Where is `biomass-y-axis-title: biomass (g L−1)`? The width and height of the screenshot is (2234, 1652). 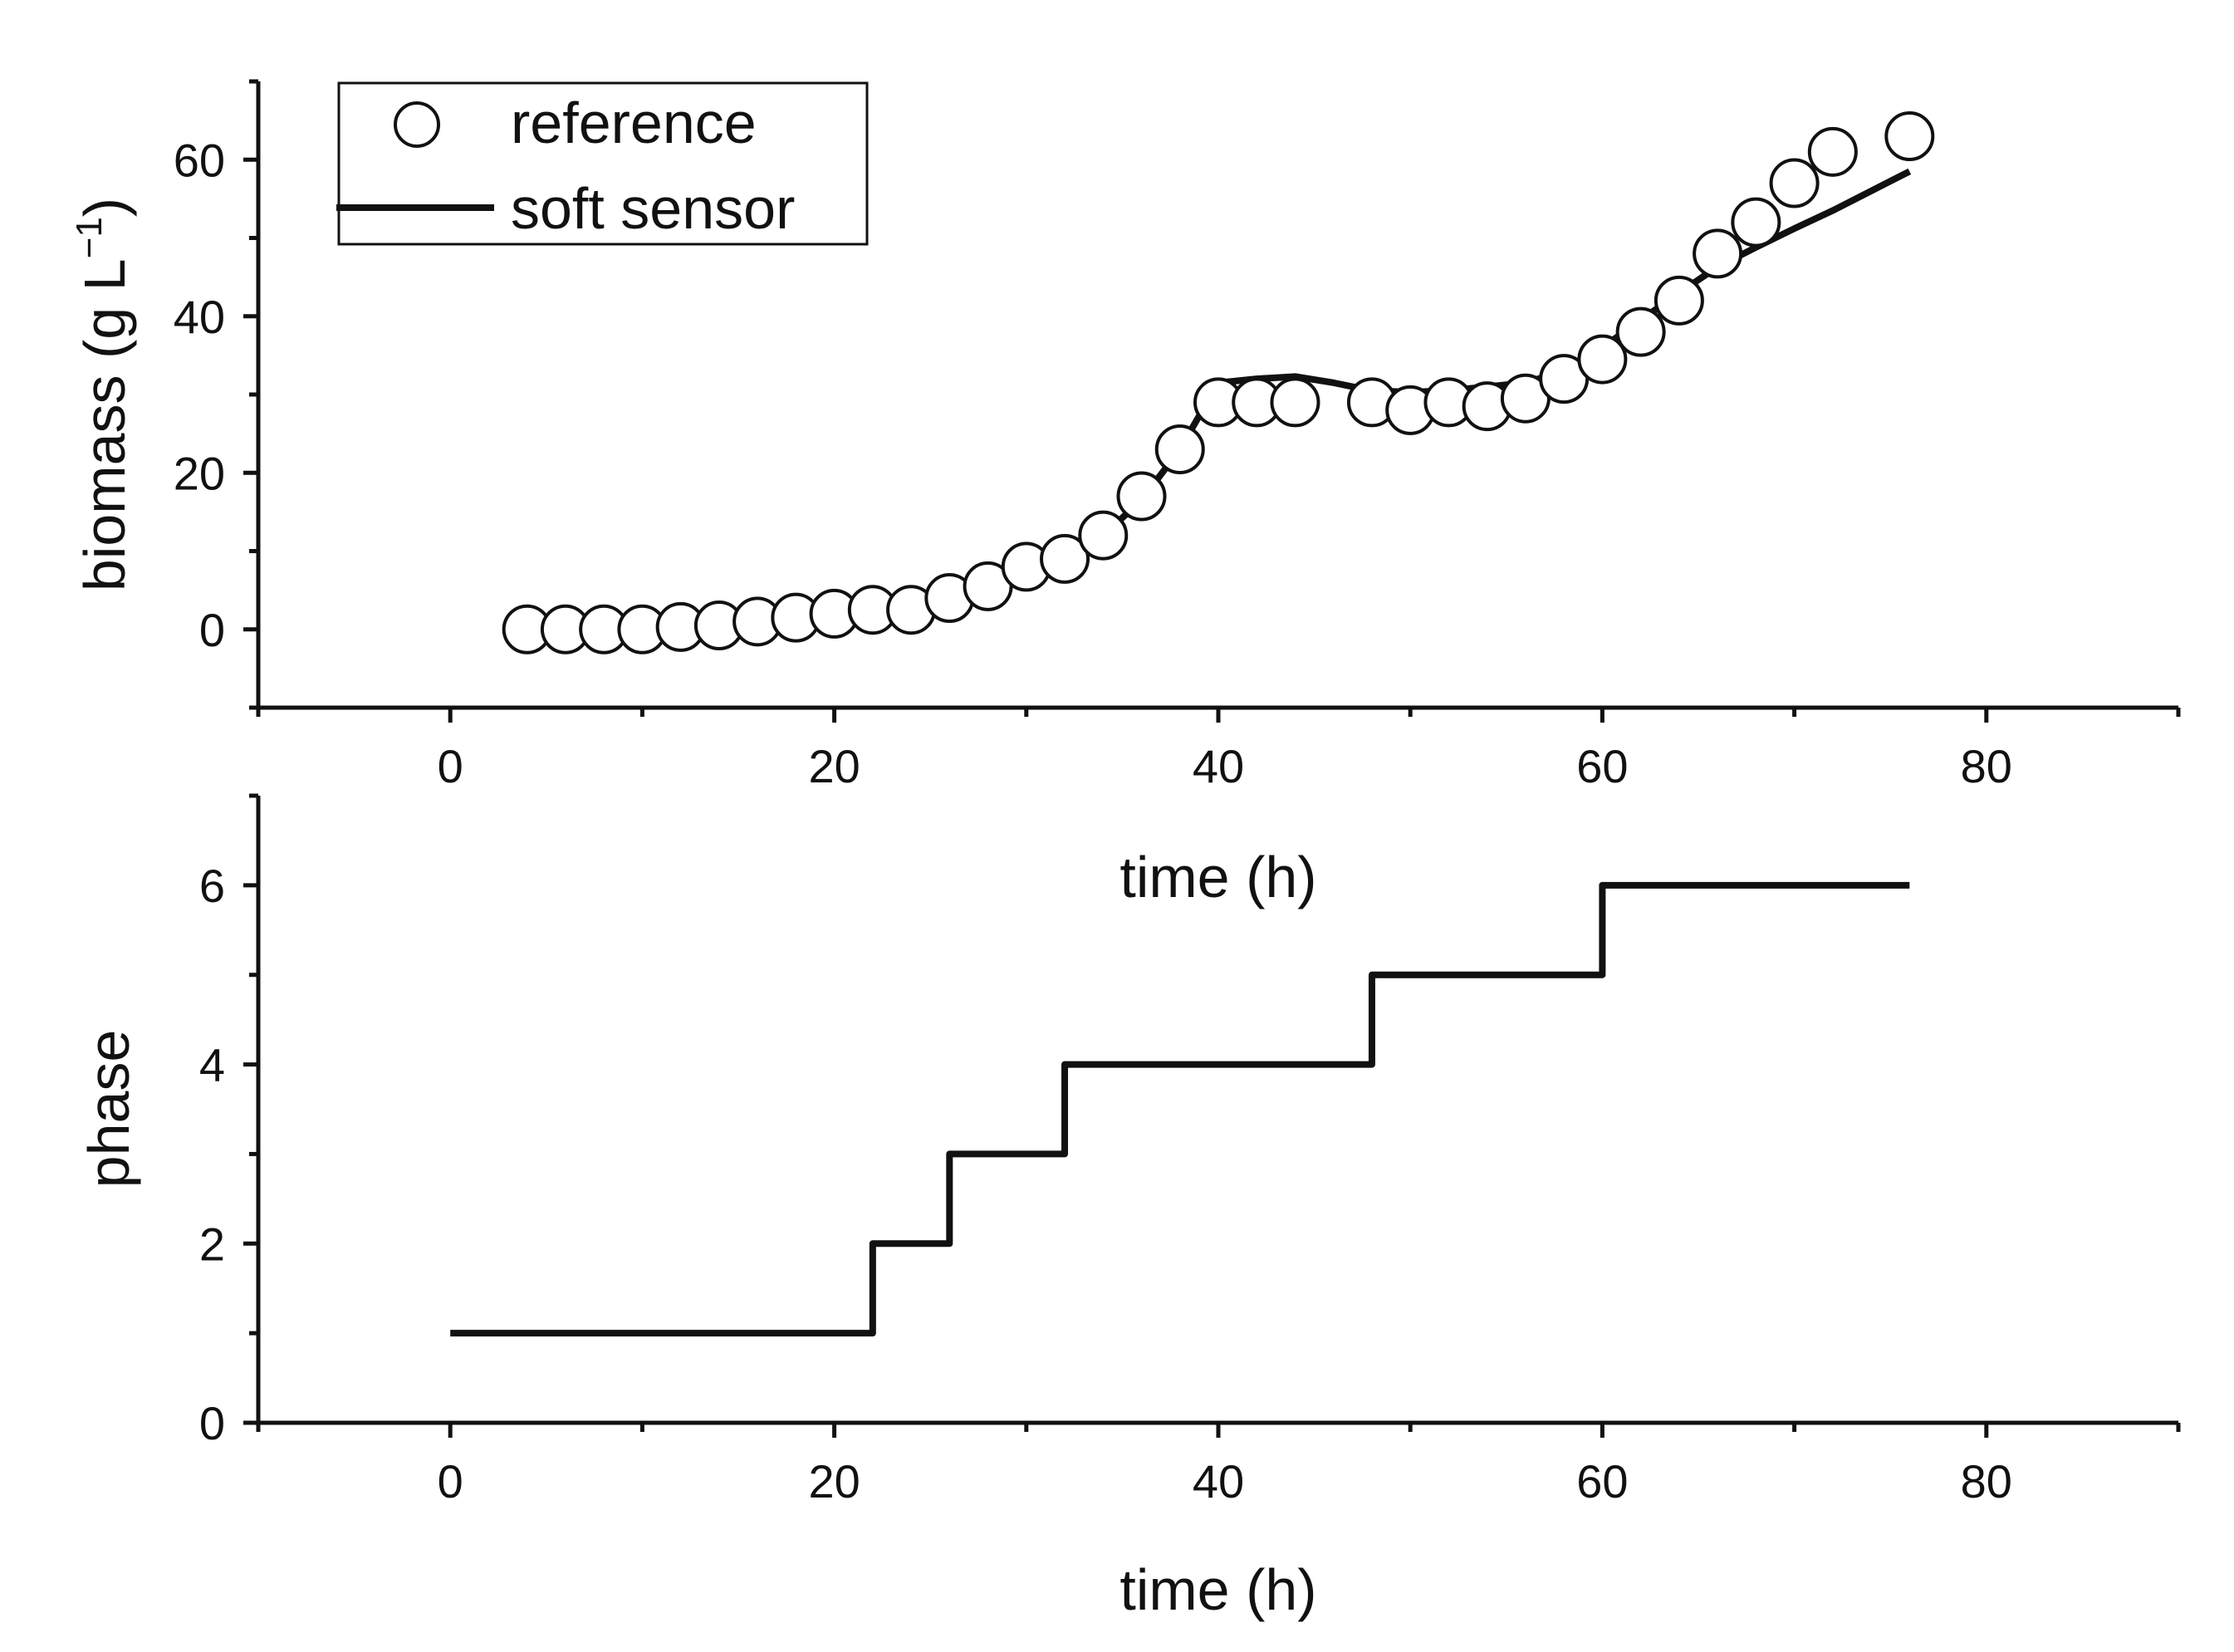
biomass-y-axis-title: biomass (g L−1) is located at coordinates (103, 394).